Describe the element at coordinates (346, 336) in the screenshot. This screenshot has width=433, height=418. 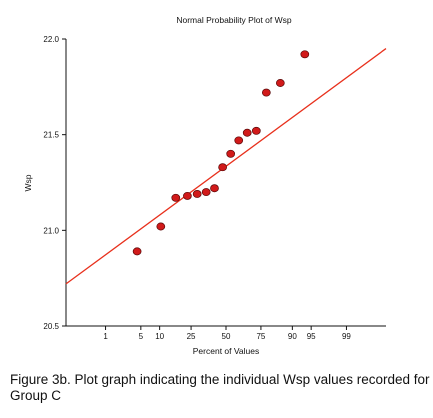
I see `x-tick-label: 99` at that location.